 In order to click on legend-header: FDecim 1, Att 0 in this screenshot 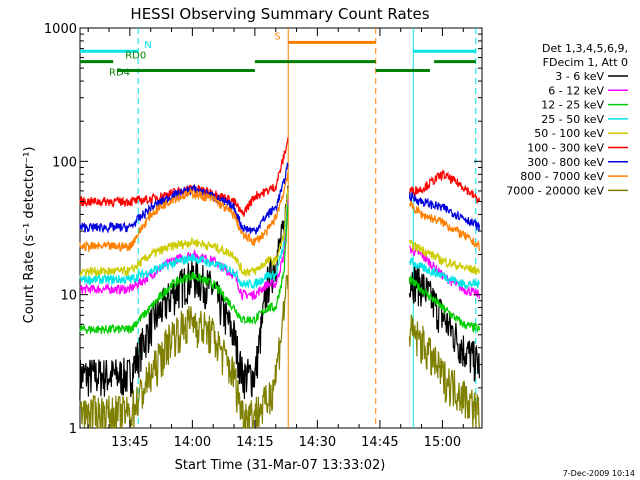, I will do `click(585, 62)`.